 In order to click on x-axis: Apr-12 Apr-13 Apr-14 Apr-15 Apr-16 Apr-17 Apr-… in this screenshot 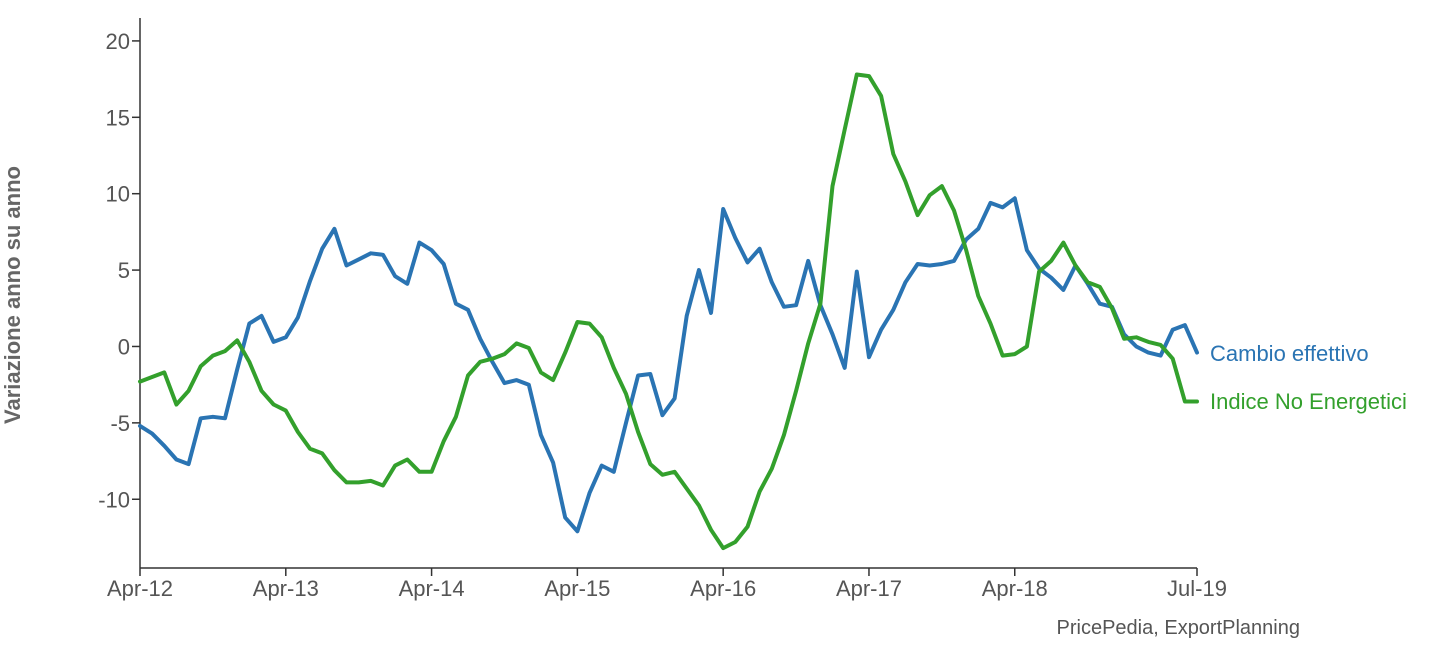, I will do `click(667, 584)`.